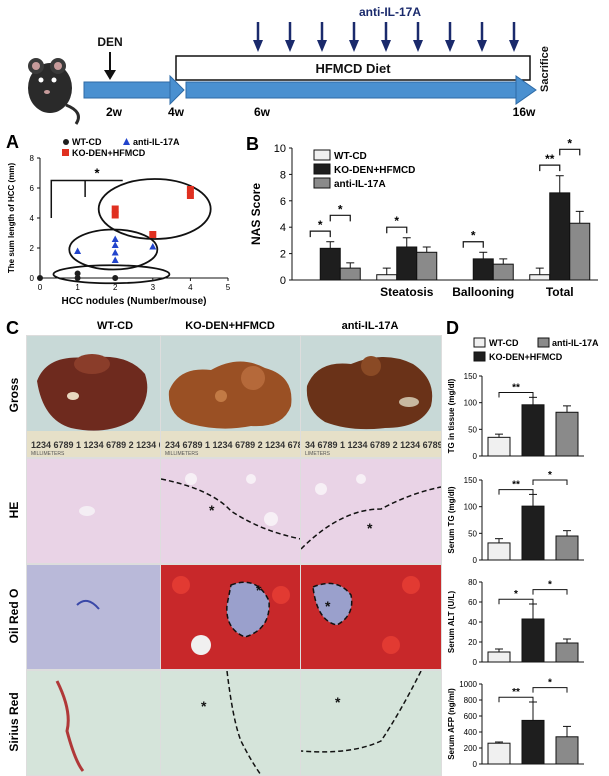 The width and height of the screenshot is (609, 776). Describe the element at coordinates (320, 225) in the screenshot. I see `sig-b-0: *` at that location.